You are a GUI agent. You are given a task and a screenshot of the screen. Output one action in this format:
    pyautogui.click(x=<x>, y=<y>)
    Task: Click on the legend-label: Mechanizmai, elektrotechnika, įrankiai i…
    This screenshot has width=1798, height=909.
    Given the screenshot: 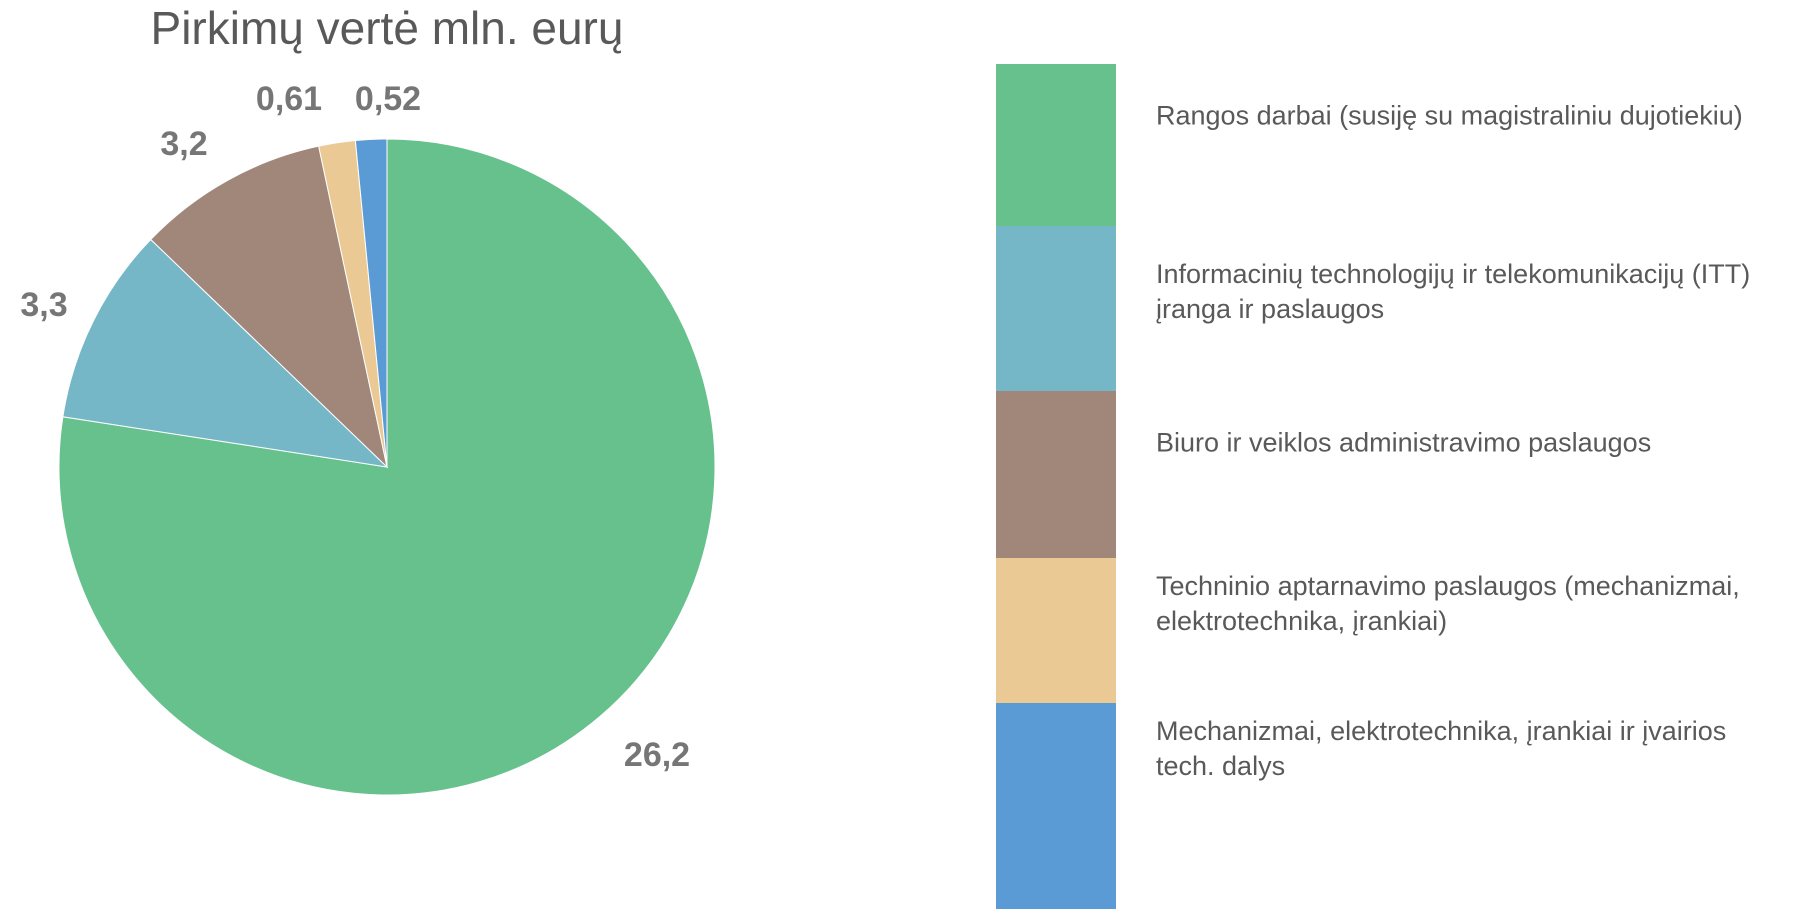 What is the action you would take?
    pyautogui.click(x=1441, y=748)
    